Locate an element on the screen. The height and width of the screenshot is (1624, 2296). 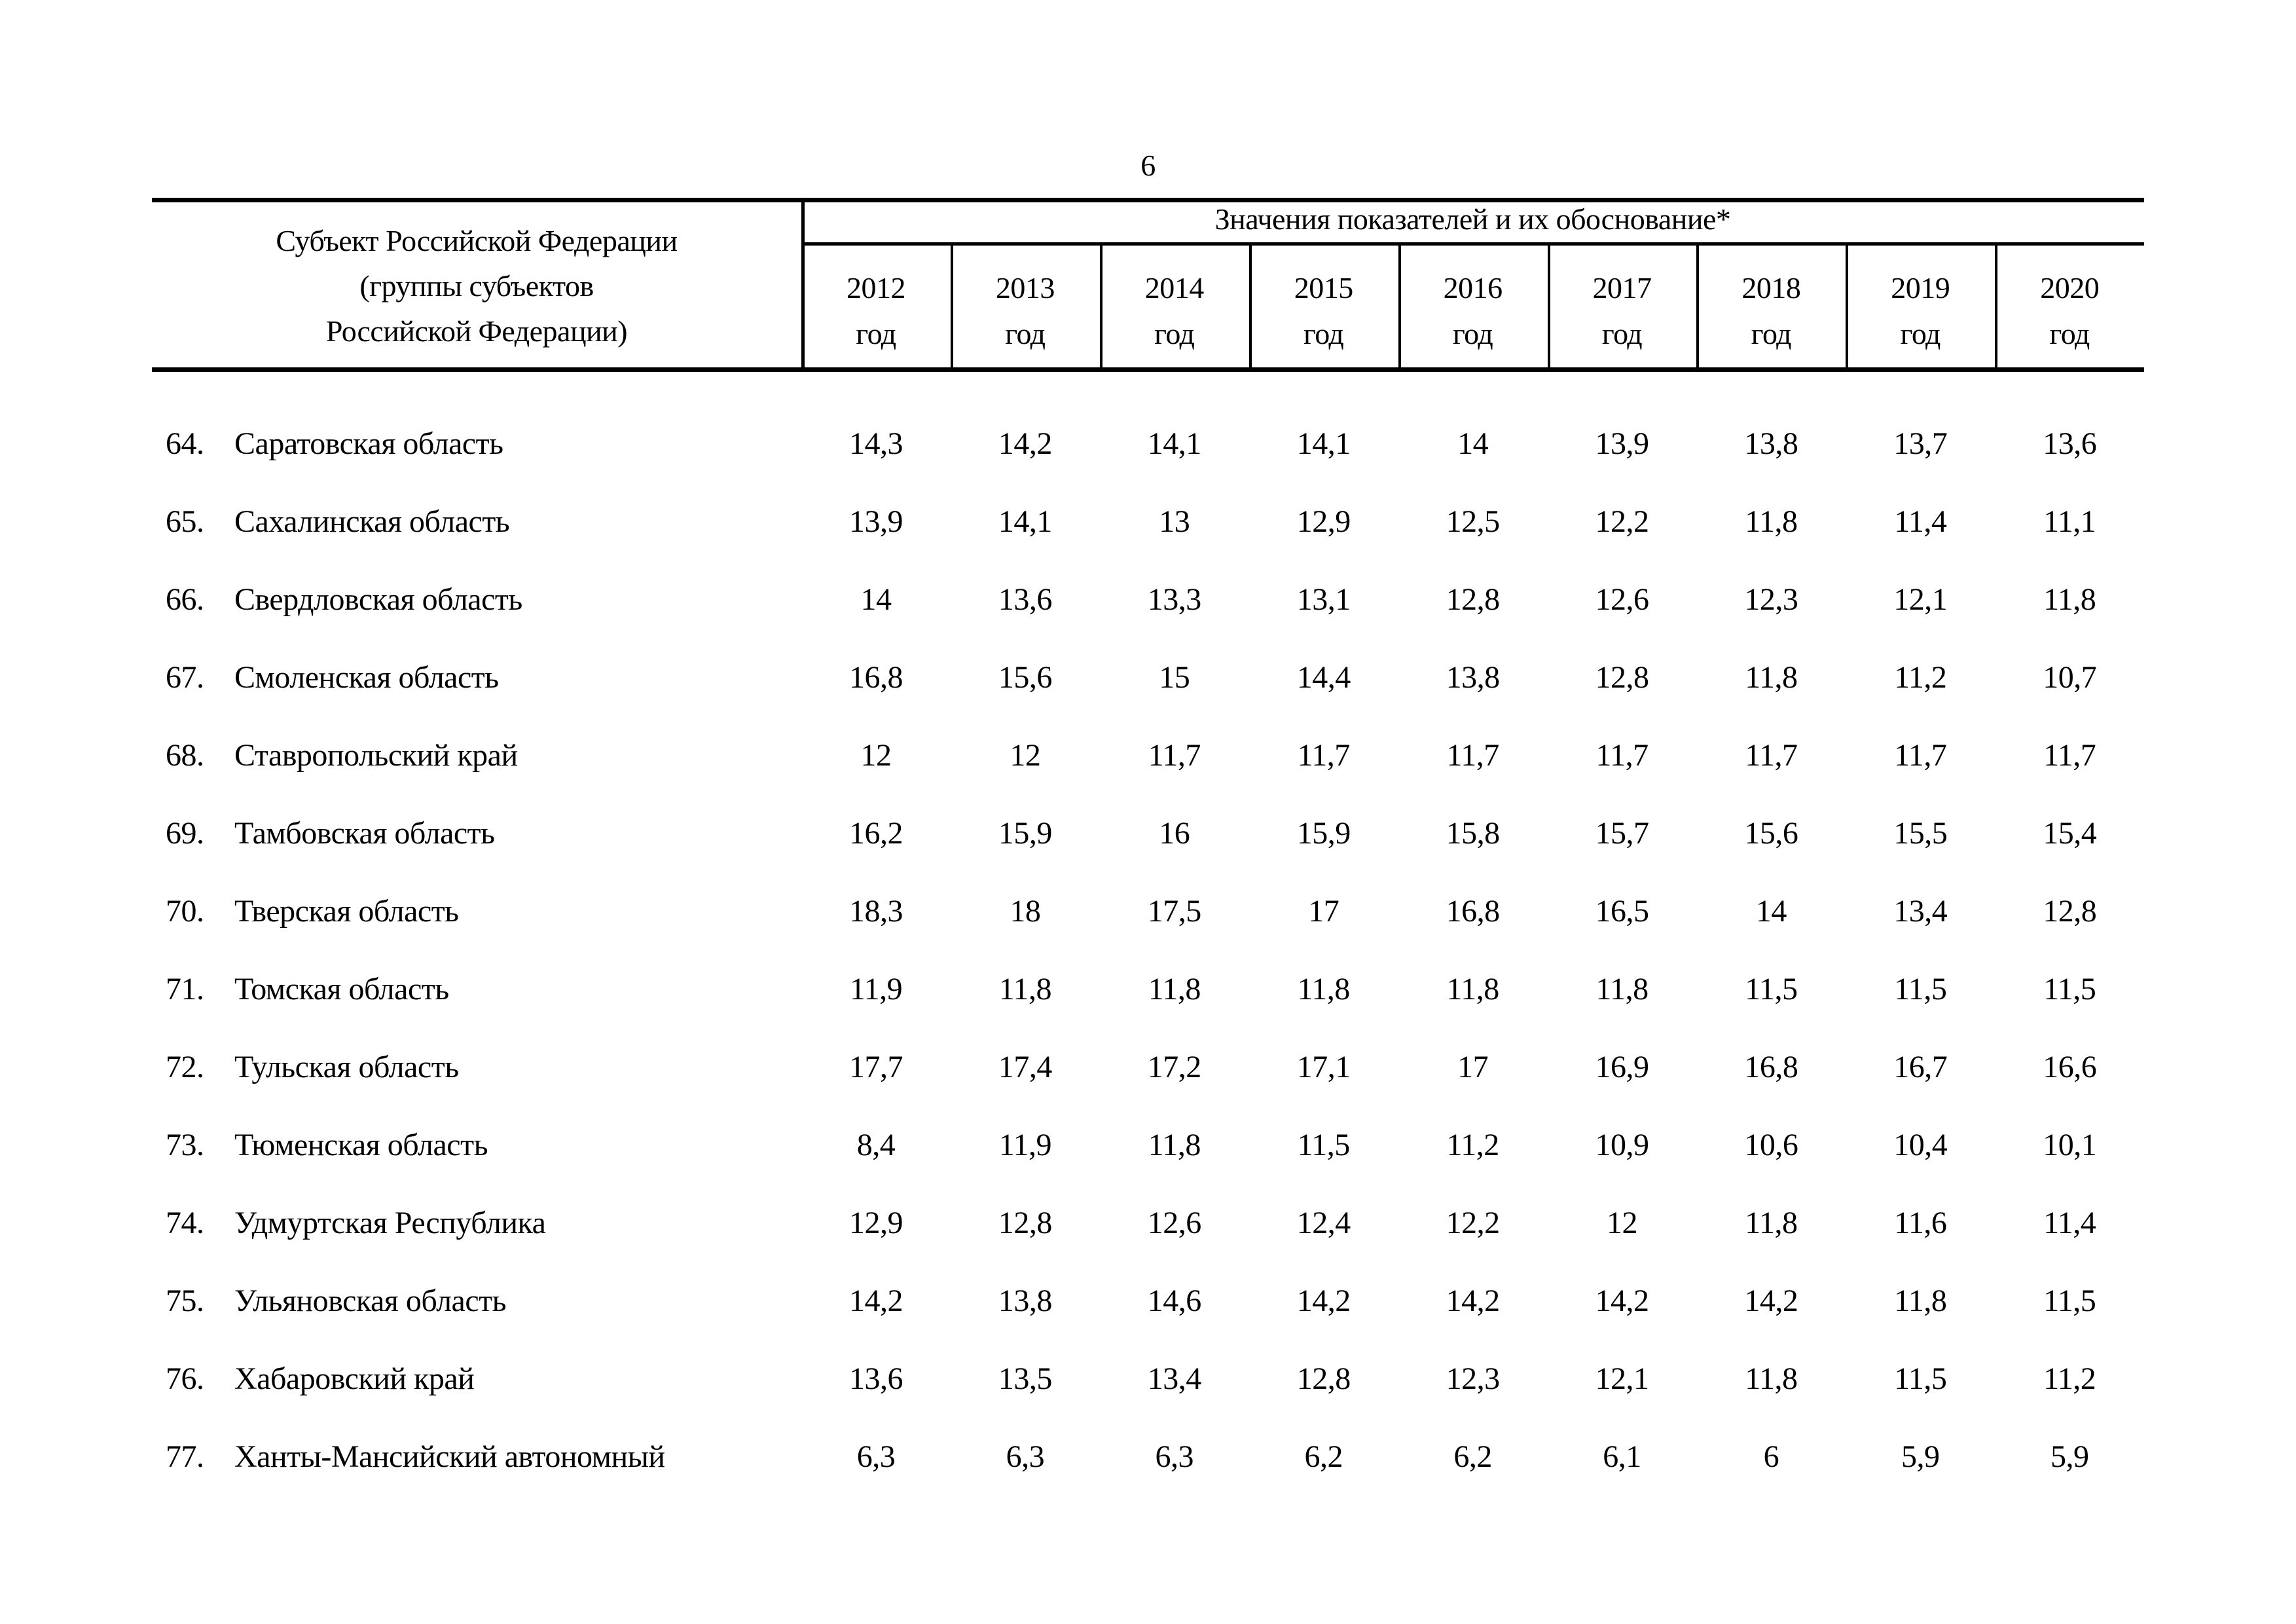
values-title-underline is located at coordinates (1472, 244).